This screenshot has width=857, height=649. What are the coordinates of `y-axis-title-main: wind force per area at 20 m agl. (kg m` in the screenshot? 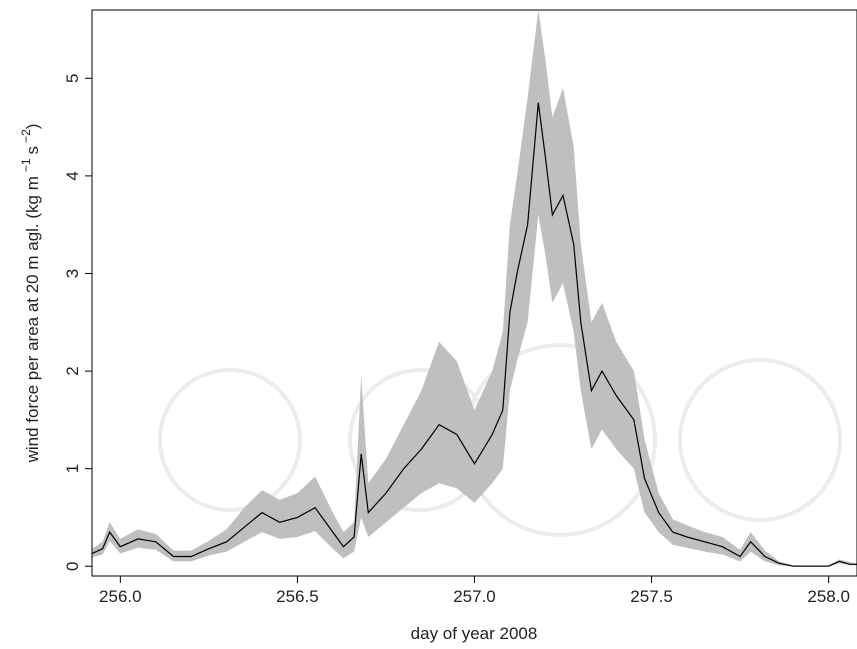 It's located at (32, 319).